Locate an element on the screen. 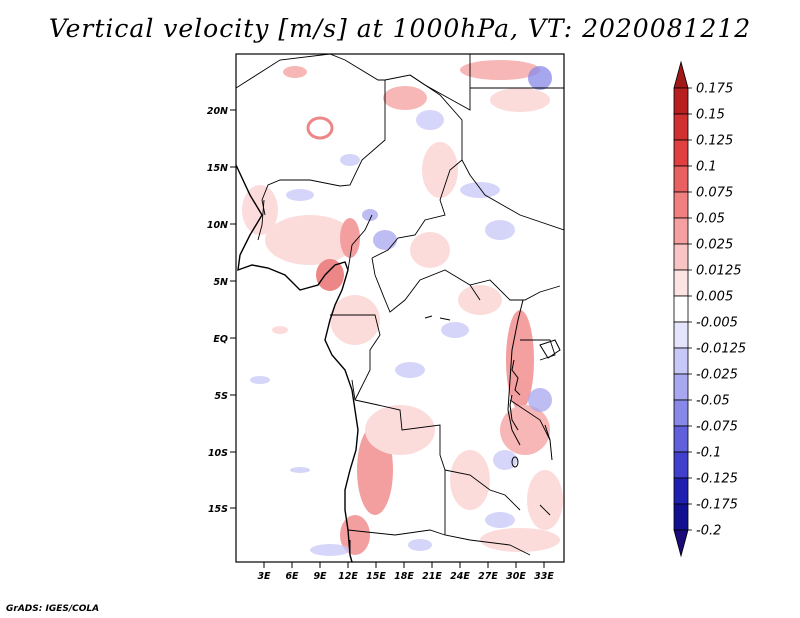  lon-label-18e: 18E is located at coordinates (404, 576).